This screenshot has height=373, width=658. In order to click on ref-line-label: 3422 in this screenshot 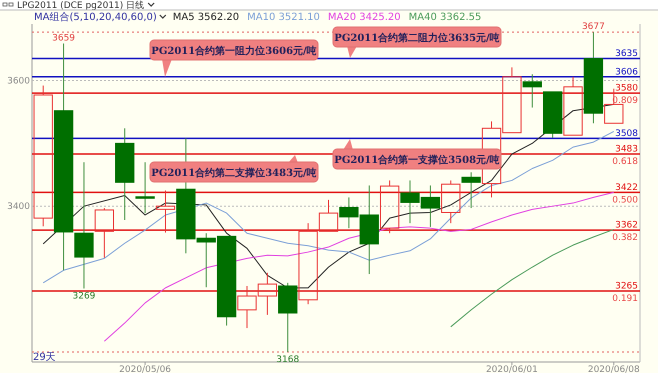, I will do `click(626, 187)`.